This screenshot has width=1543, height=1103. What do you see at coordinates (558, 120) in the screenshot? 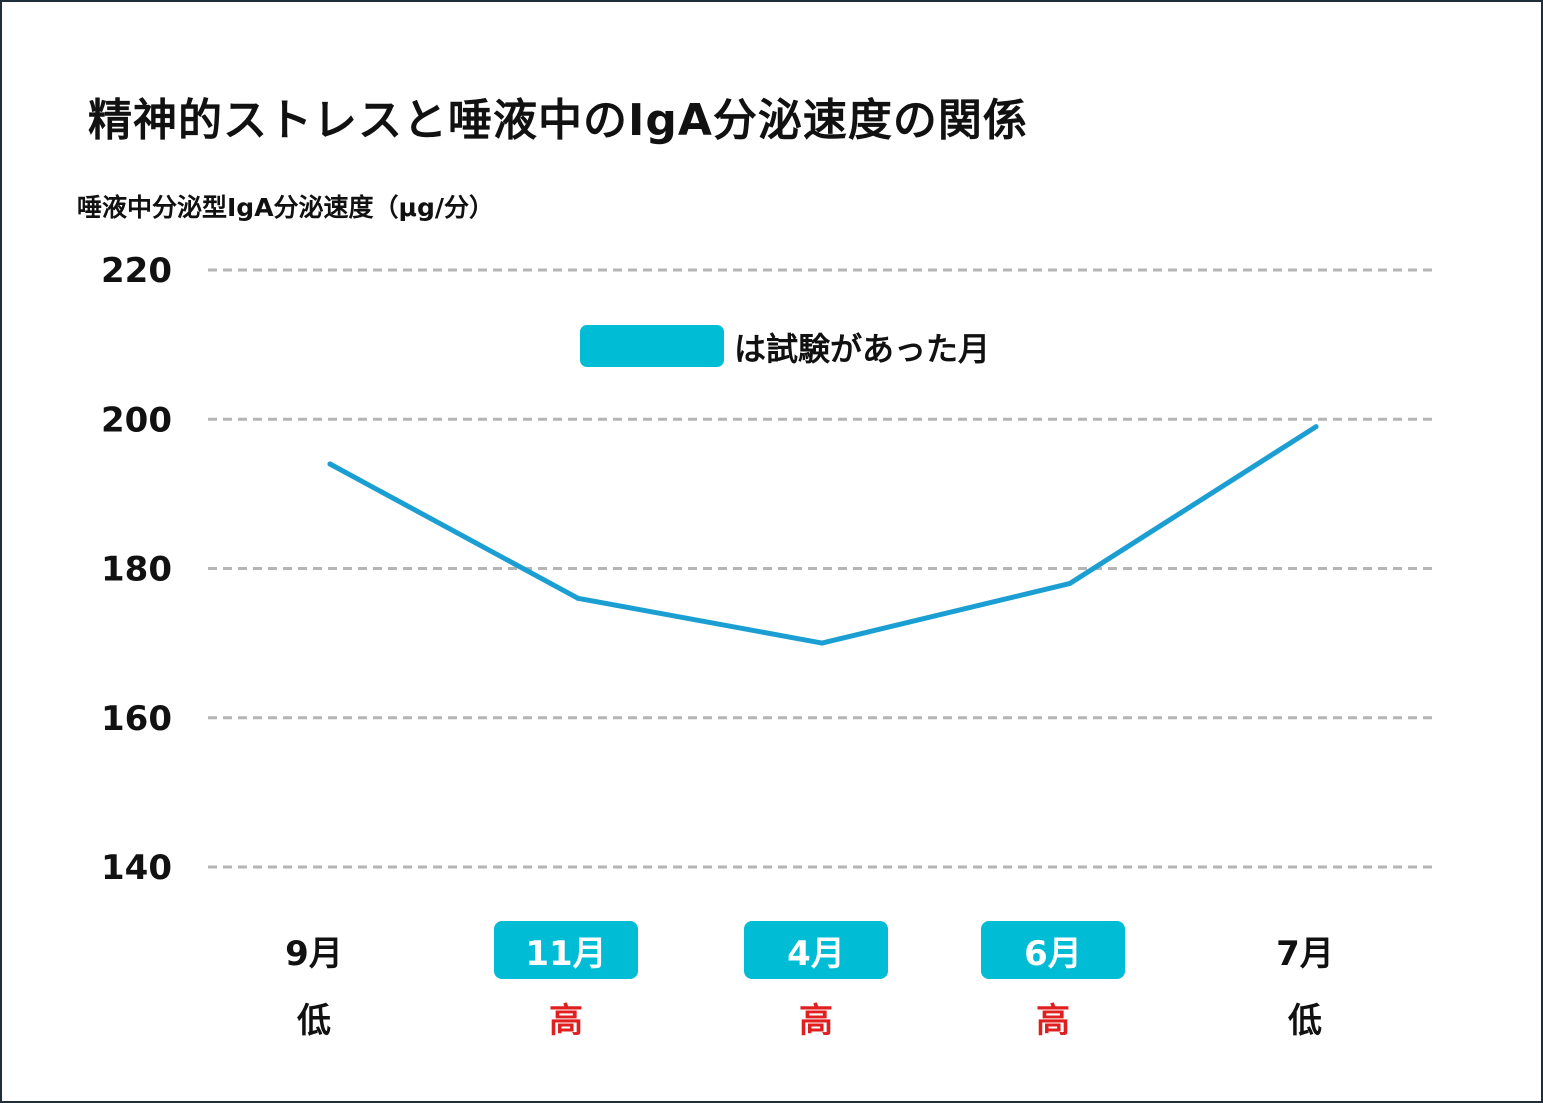
I see `chart-title: 精神的ストレスと唾液中のIgA分泌速度の関係` at bounding box center [558, 120].